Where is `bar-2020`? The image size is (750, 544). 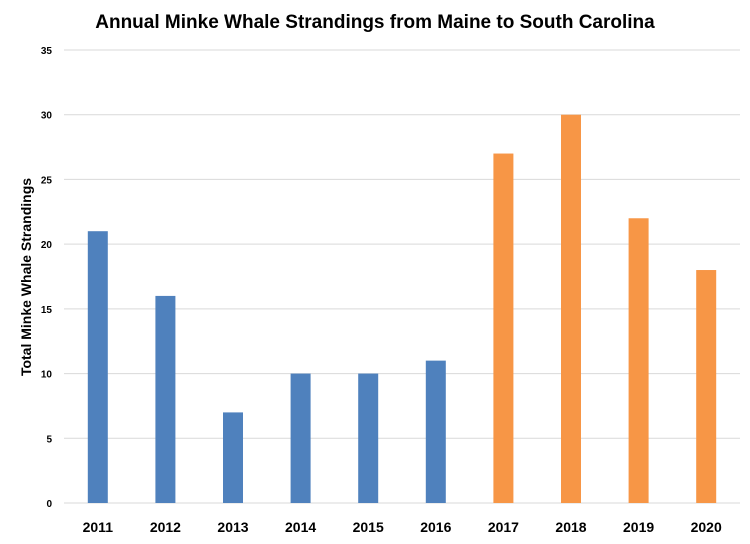 bar-2020 is located at coordinates (706, 386).